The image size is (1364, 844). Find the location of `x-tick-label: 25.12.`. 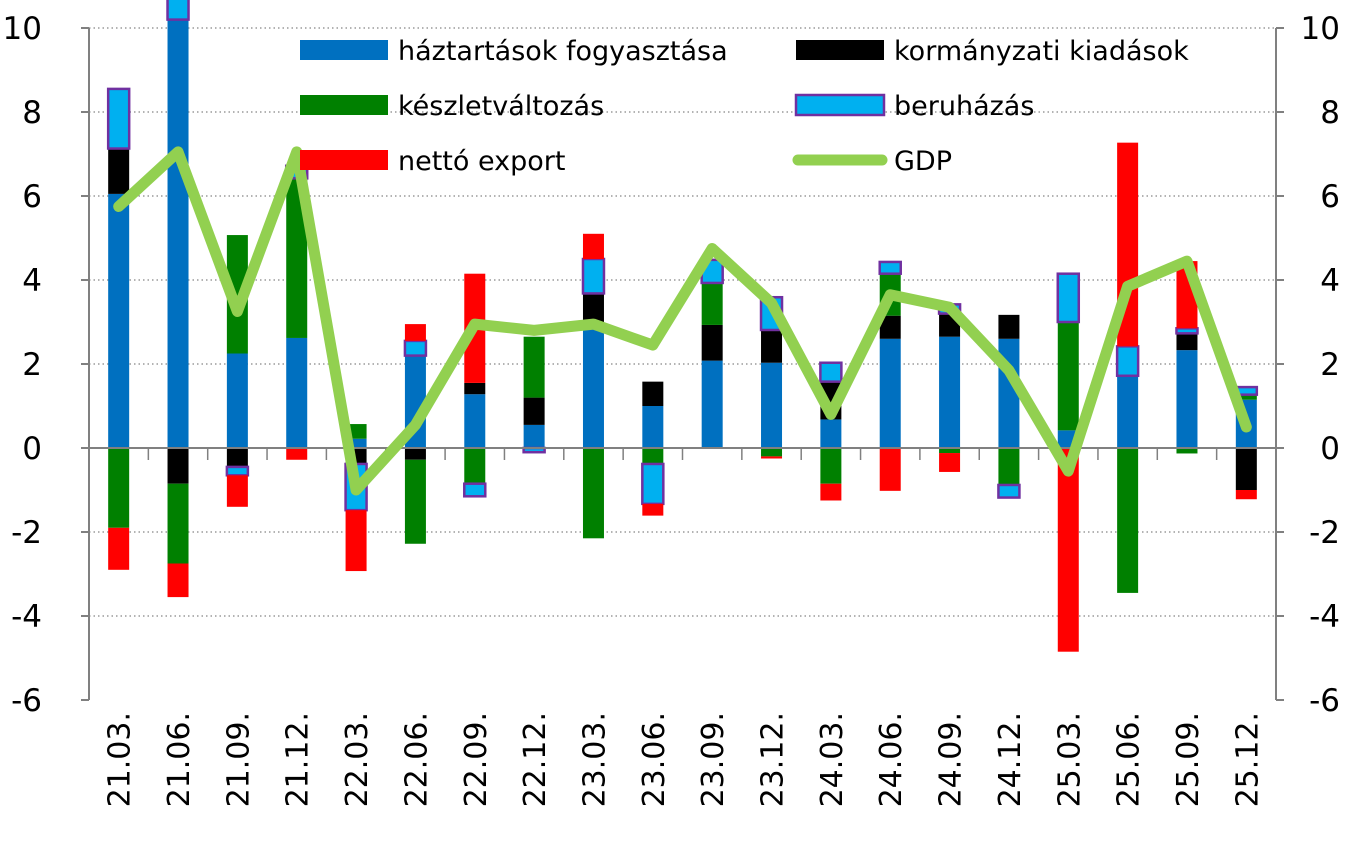

x-tick-label: 25.12. is located at coordinates (1247, 759).